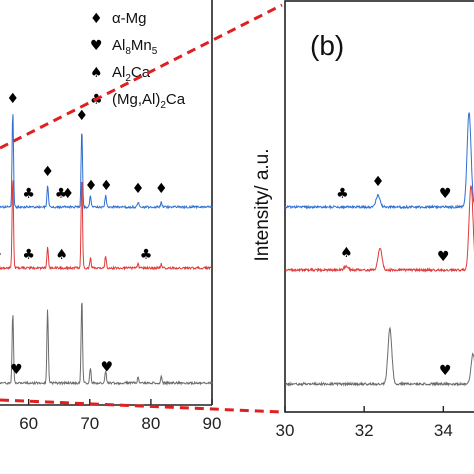 This screenshot has height=474, width=474. What do you see at coordinates (129, 18) in the screenshot?
I see `legend-label-alpha-mg: α-Mg` at bounding box center [129, 18].